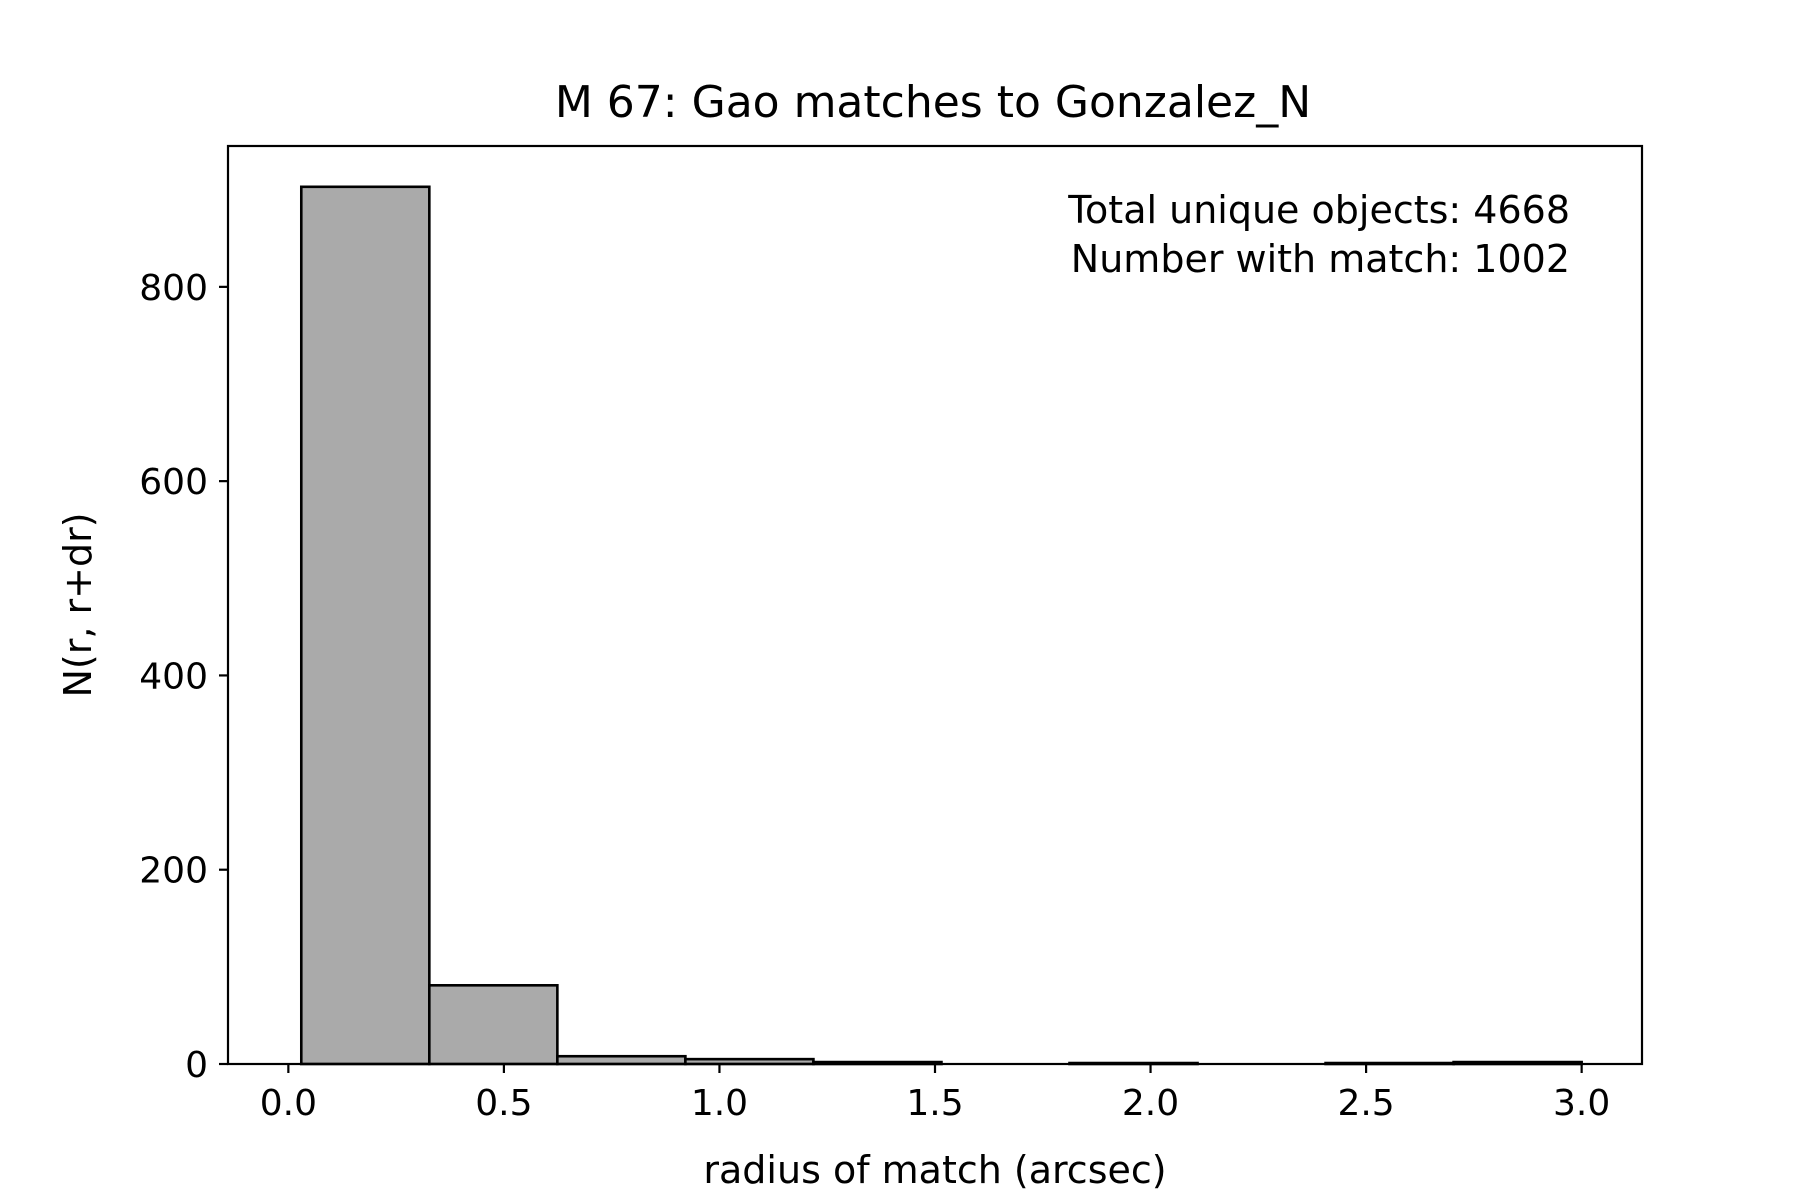  I want to click on y-tick-label: 400, so click(173, 676).